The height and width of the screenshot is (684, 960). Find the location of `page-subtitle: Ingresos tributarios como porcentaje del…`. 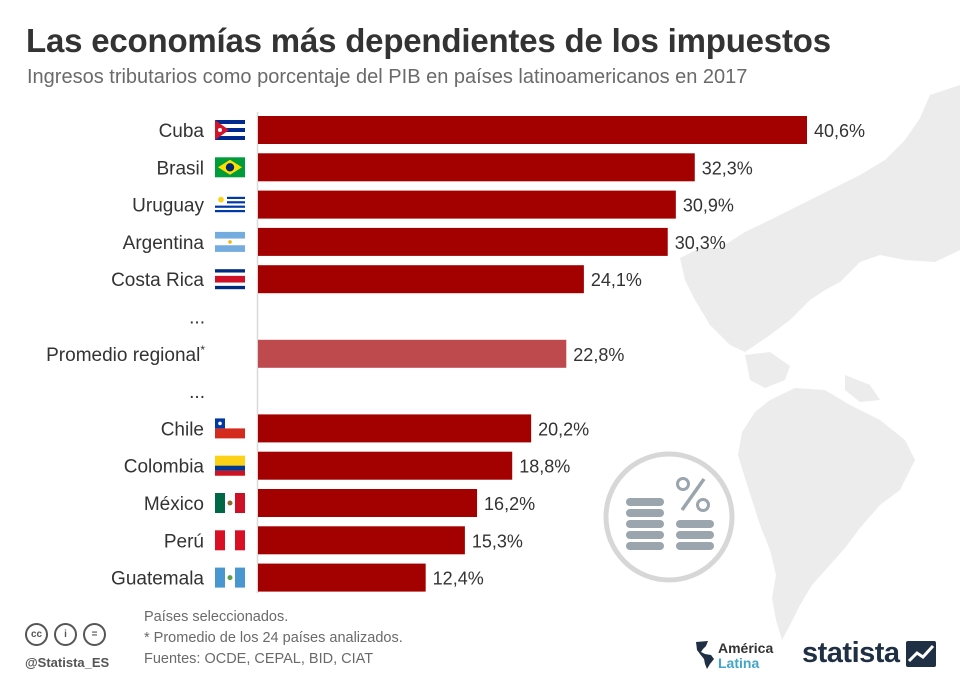

page-subtitle: Ingresos tributarios como porcentaje del… is located at coordinates (387, 77).